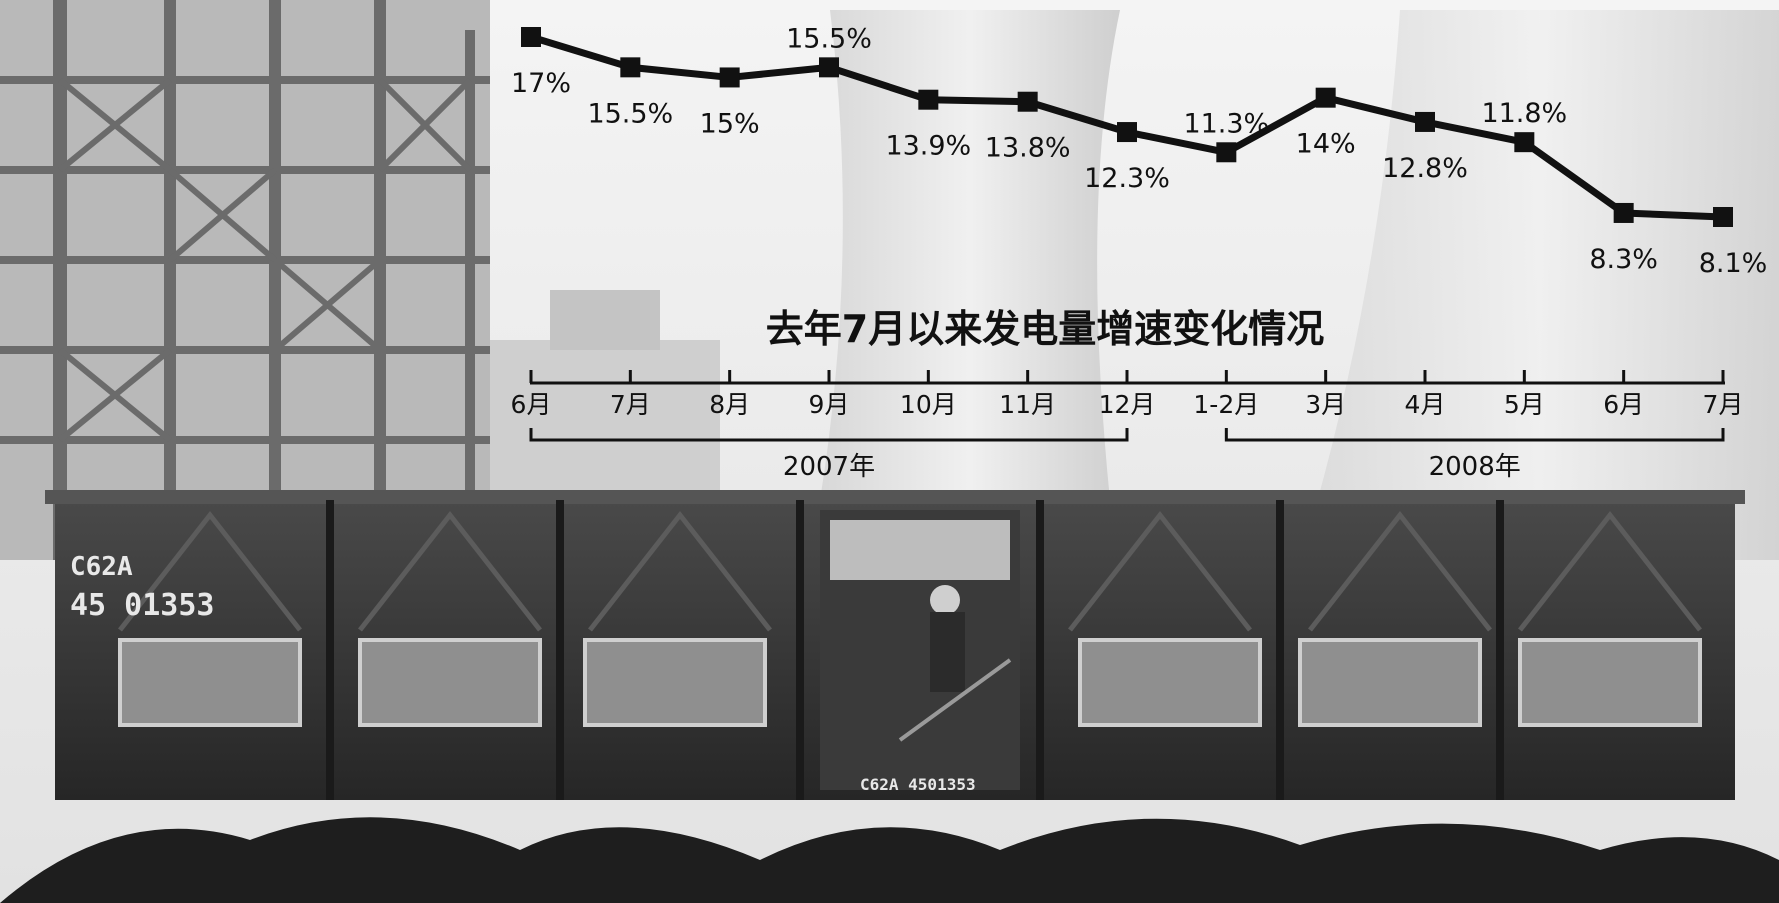  I want to click on data-value-label: 17%, so click(541, 83).